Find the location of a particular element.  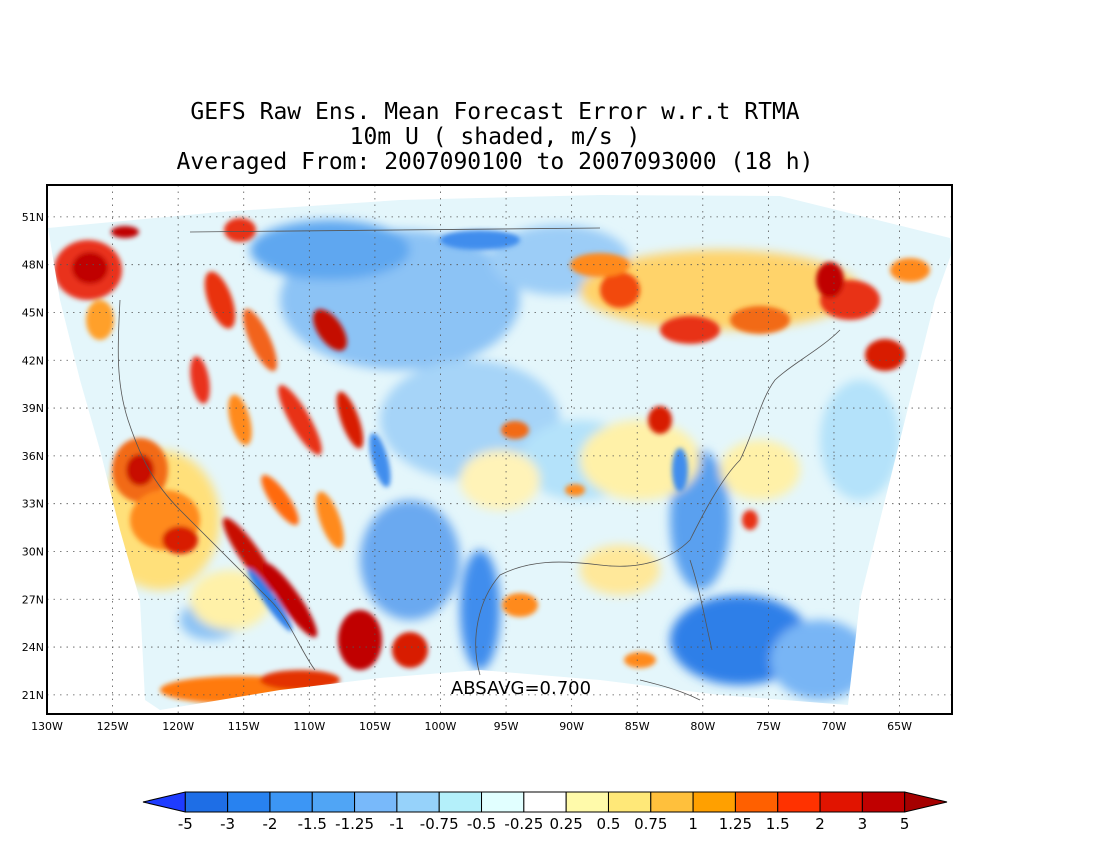

lon-label: 100W is located at coordinates (441, 726).